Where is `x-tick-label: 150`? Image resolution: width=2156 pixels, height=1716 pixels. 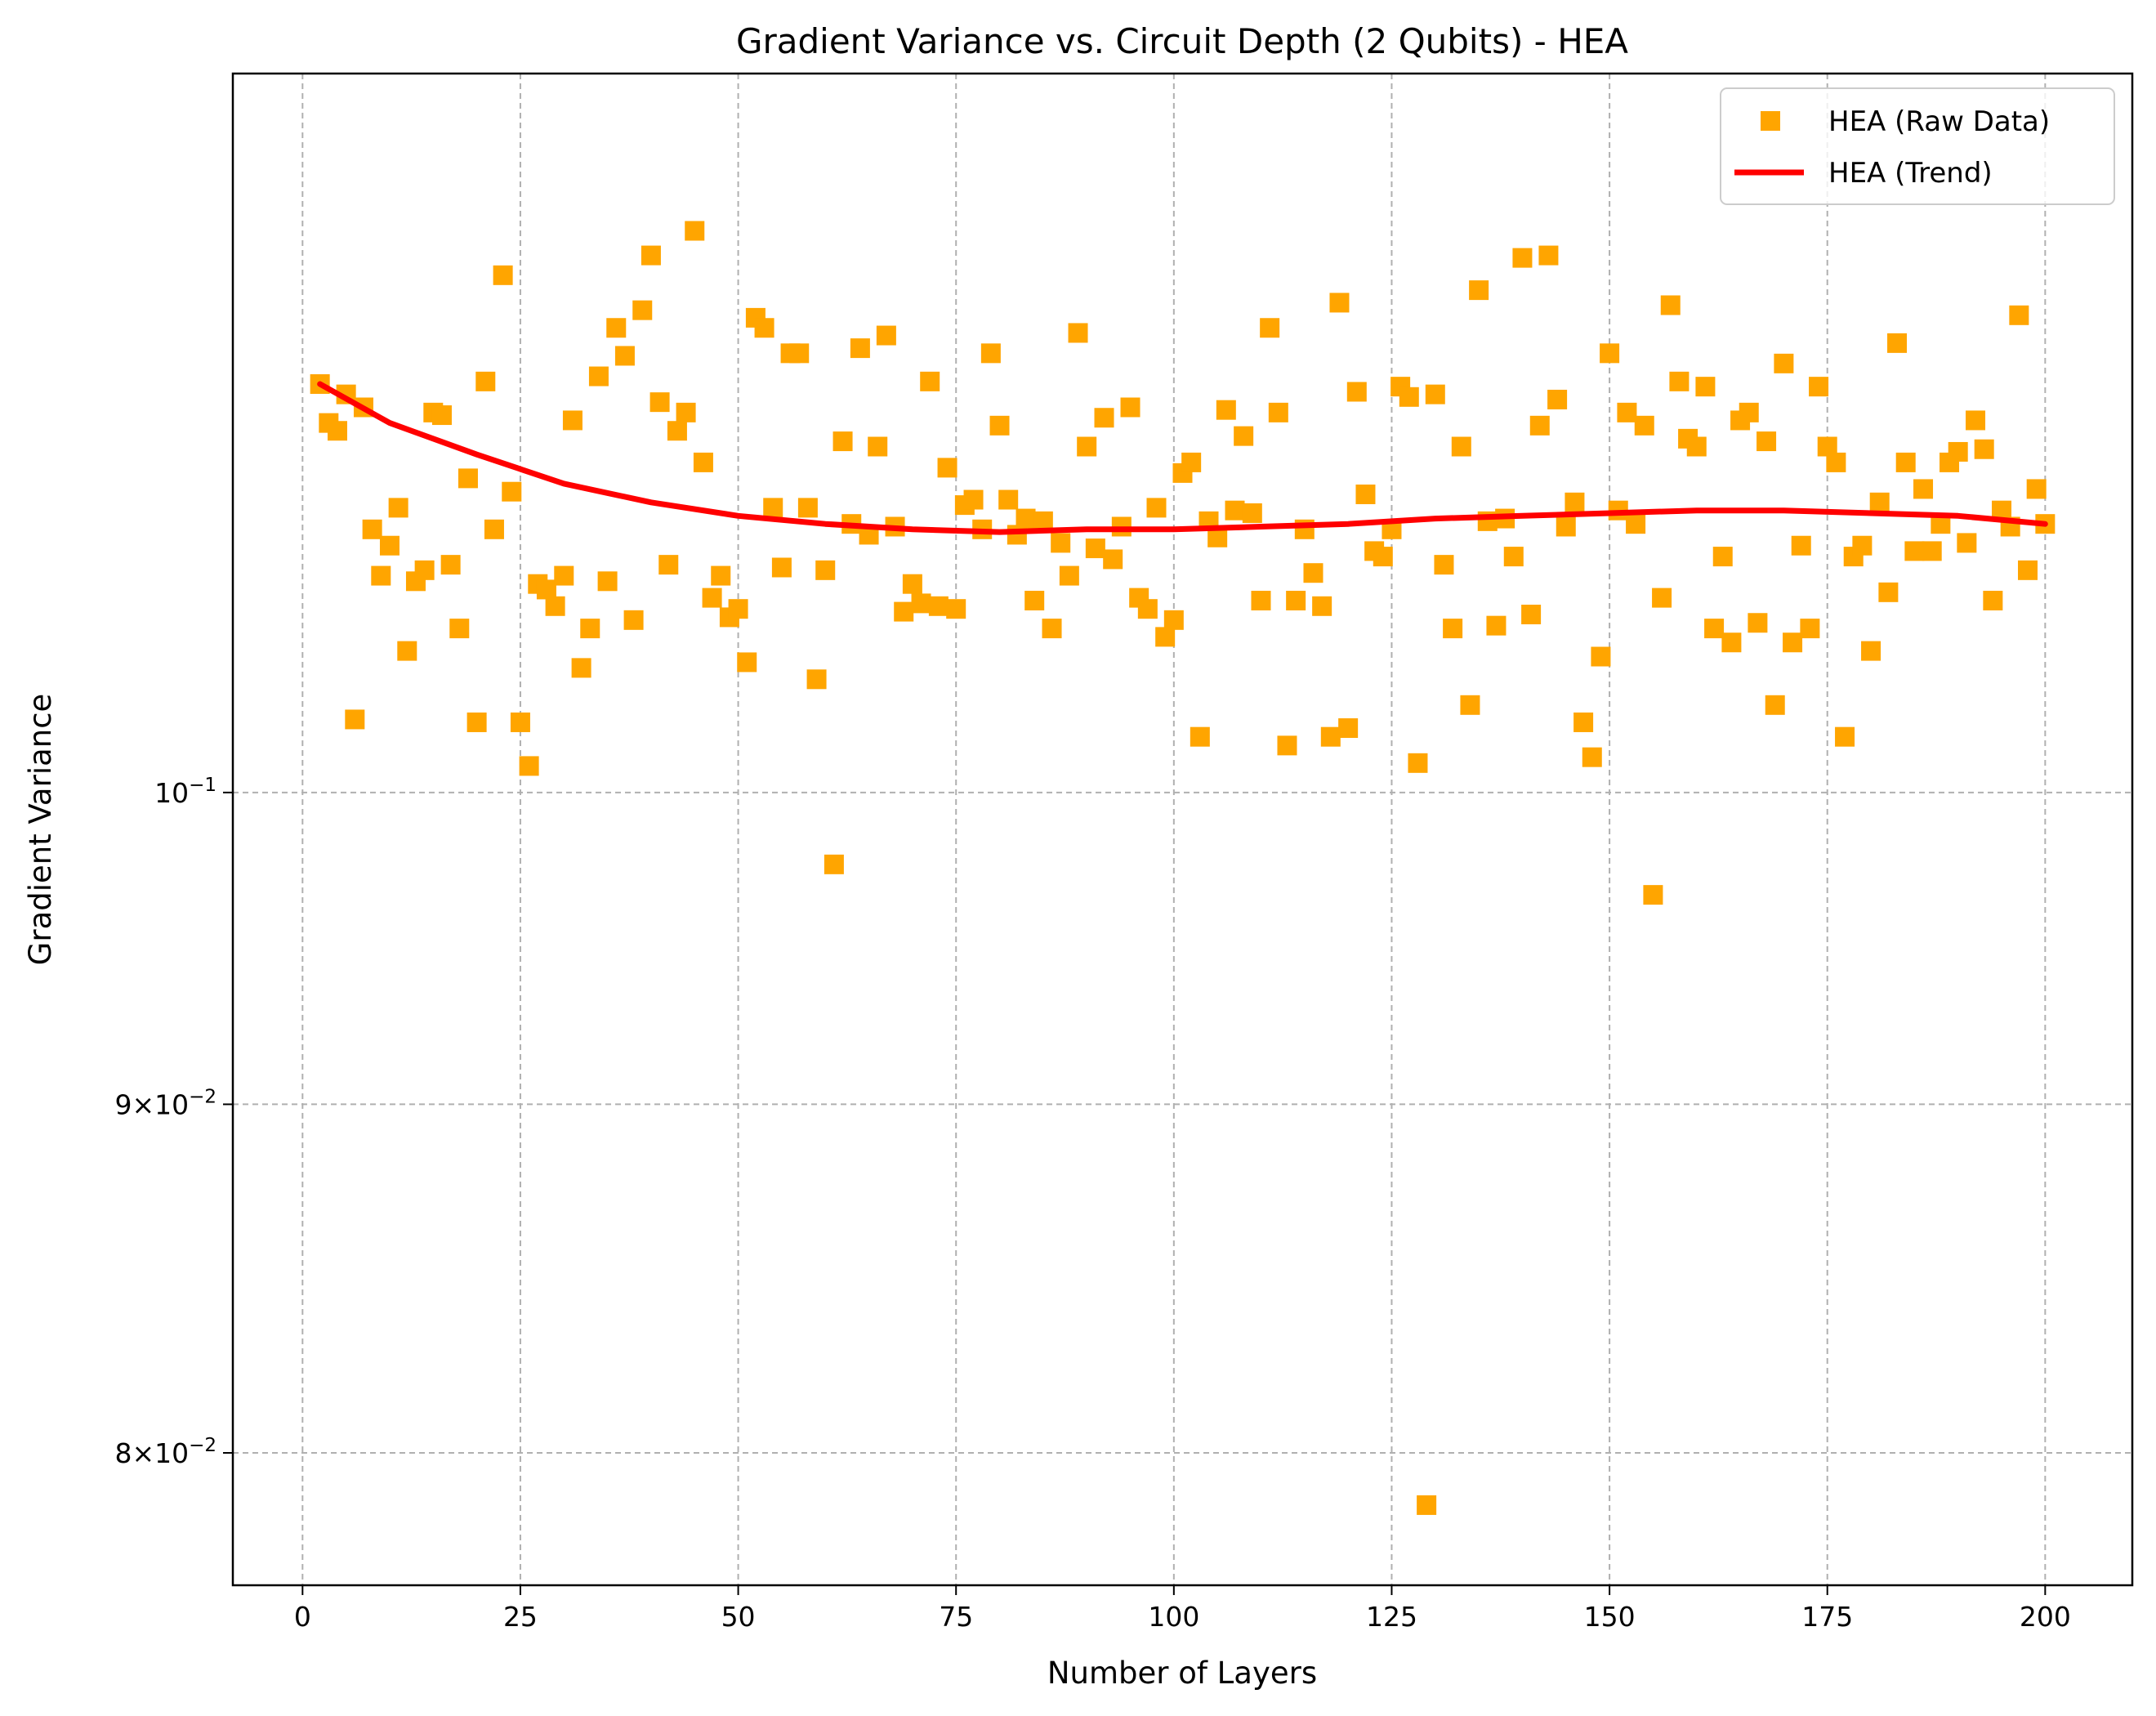 x-tick-label: 150 is located at coordinates (1610, 1617).